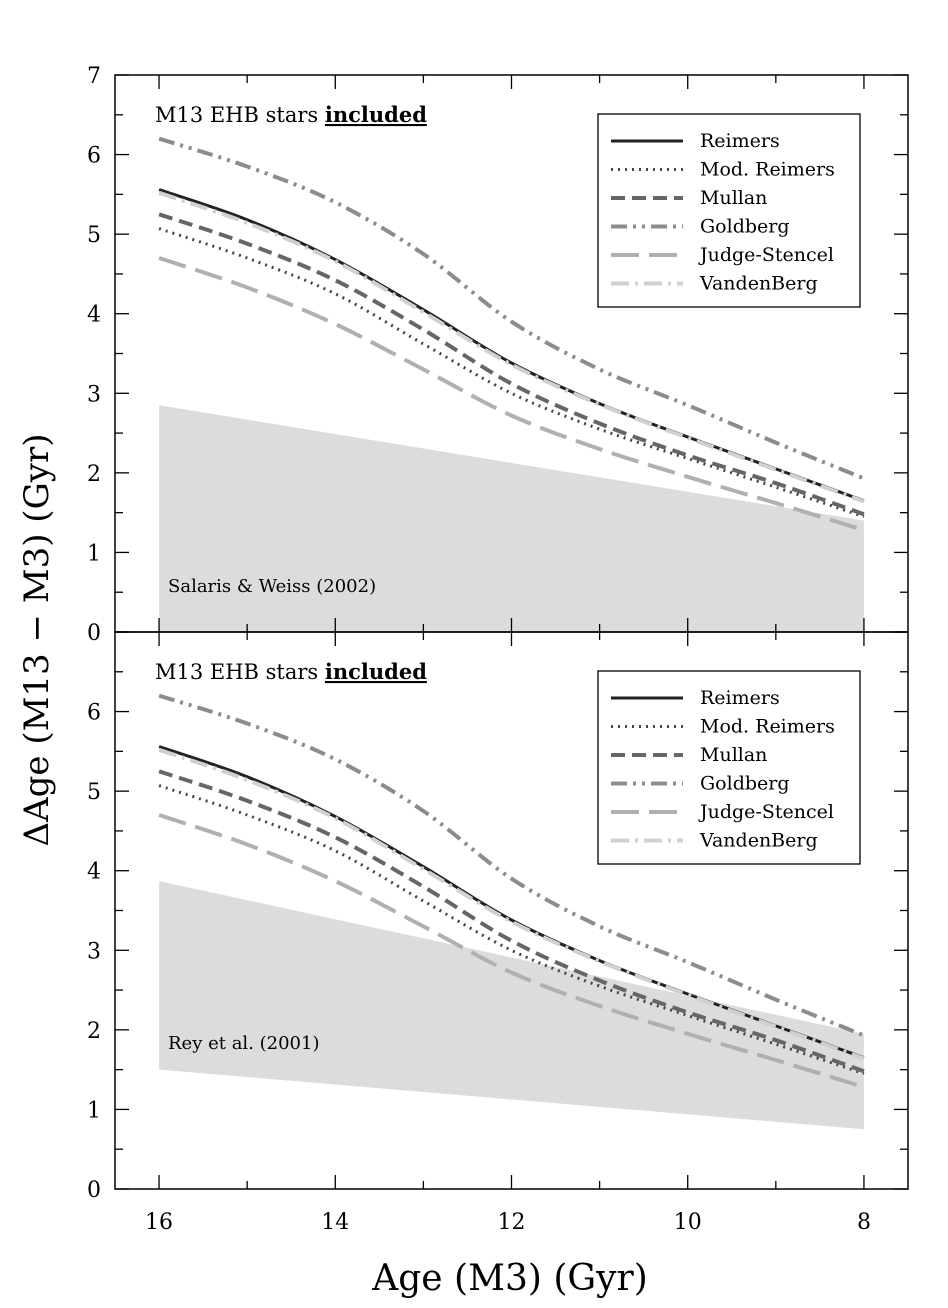 The image size is (948, 1308). Describe the element at coordinates (335, 1222) in the screenshot. I see `x-tick-label: 14` at that location.